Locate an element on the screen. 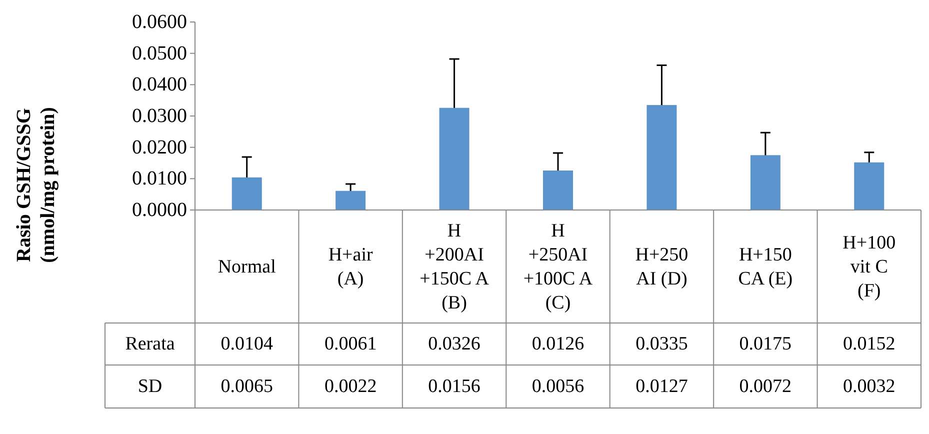 This screenshot has width=929, height=434. data-label: 0.0175 is located at coordinates (765, 344).